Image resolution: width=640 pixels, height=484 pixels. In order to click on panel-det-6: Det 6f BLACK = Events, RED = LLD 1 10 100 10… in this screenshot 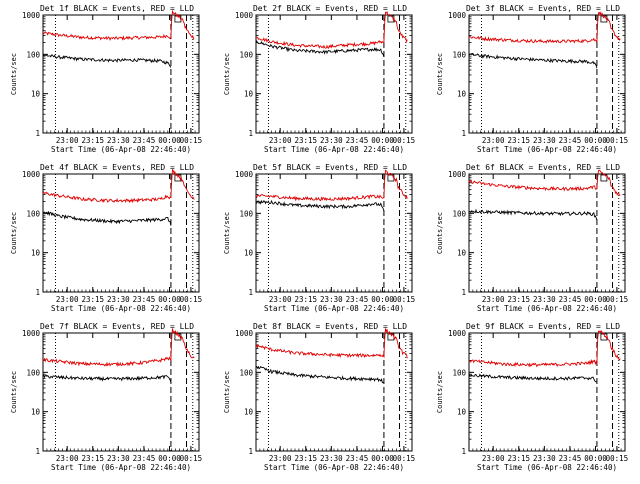, I will do `click(532, 238)`.